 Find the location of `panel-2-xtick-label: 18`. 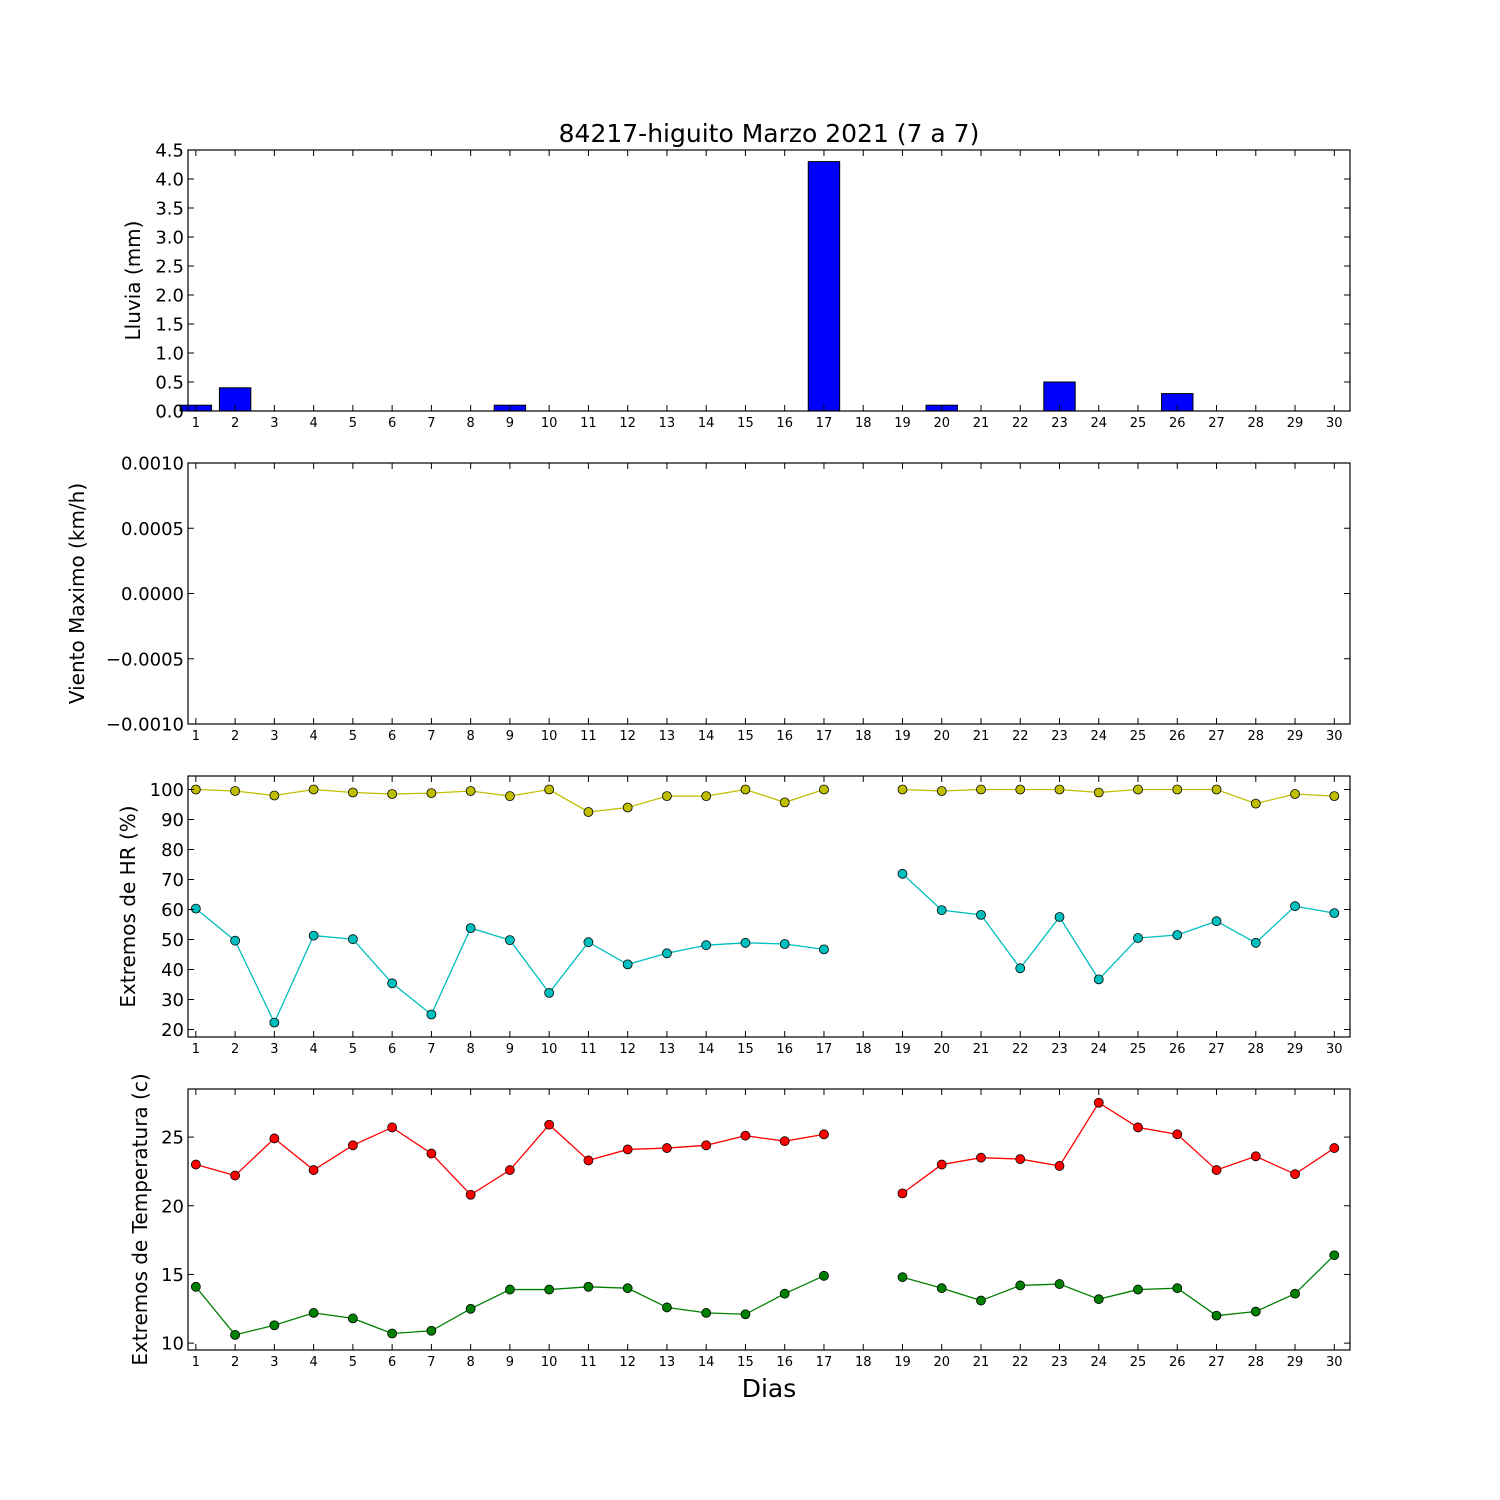

panel-2-xtick-label: 18 is located at coordinates (863, 736).